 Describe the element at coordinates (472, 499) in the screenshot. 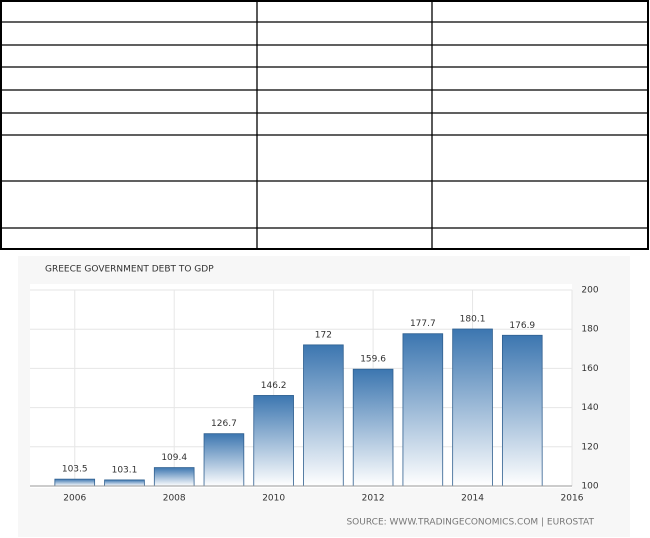

I see `x-tick-label: 2014` at that location.